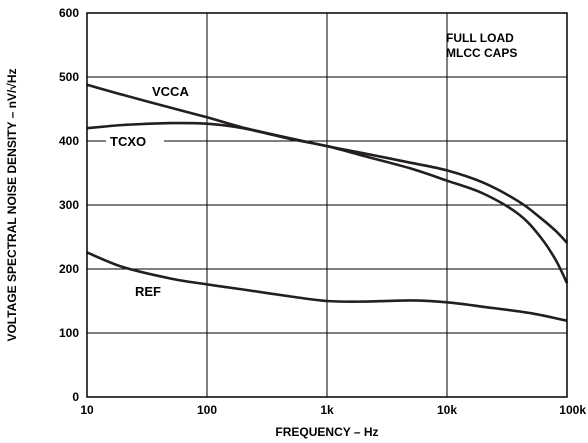  I want to click on x-tick-label: 1k, so click(327, 410).